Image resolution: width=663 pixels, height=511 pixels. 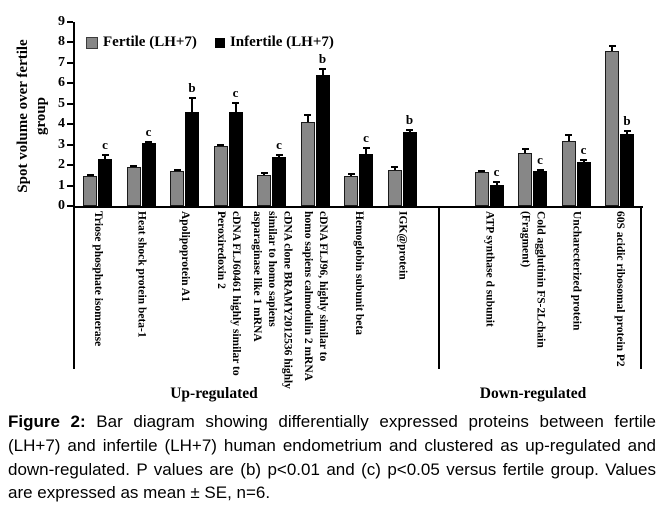 I want to click on significance-letter-0: c, so click(x=105, y=144).